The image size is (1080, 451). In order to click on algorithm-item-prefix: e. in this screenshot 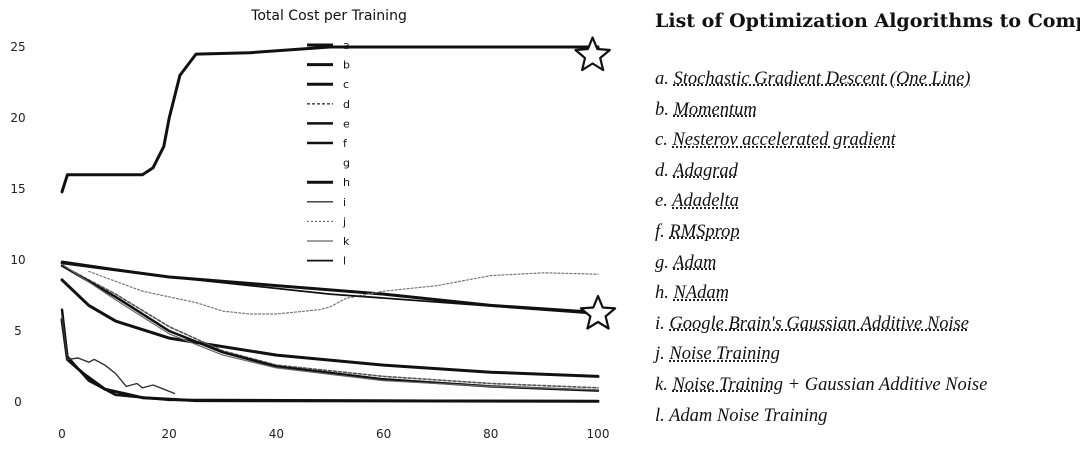, I will do `click(664, 201)`.